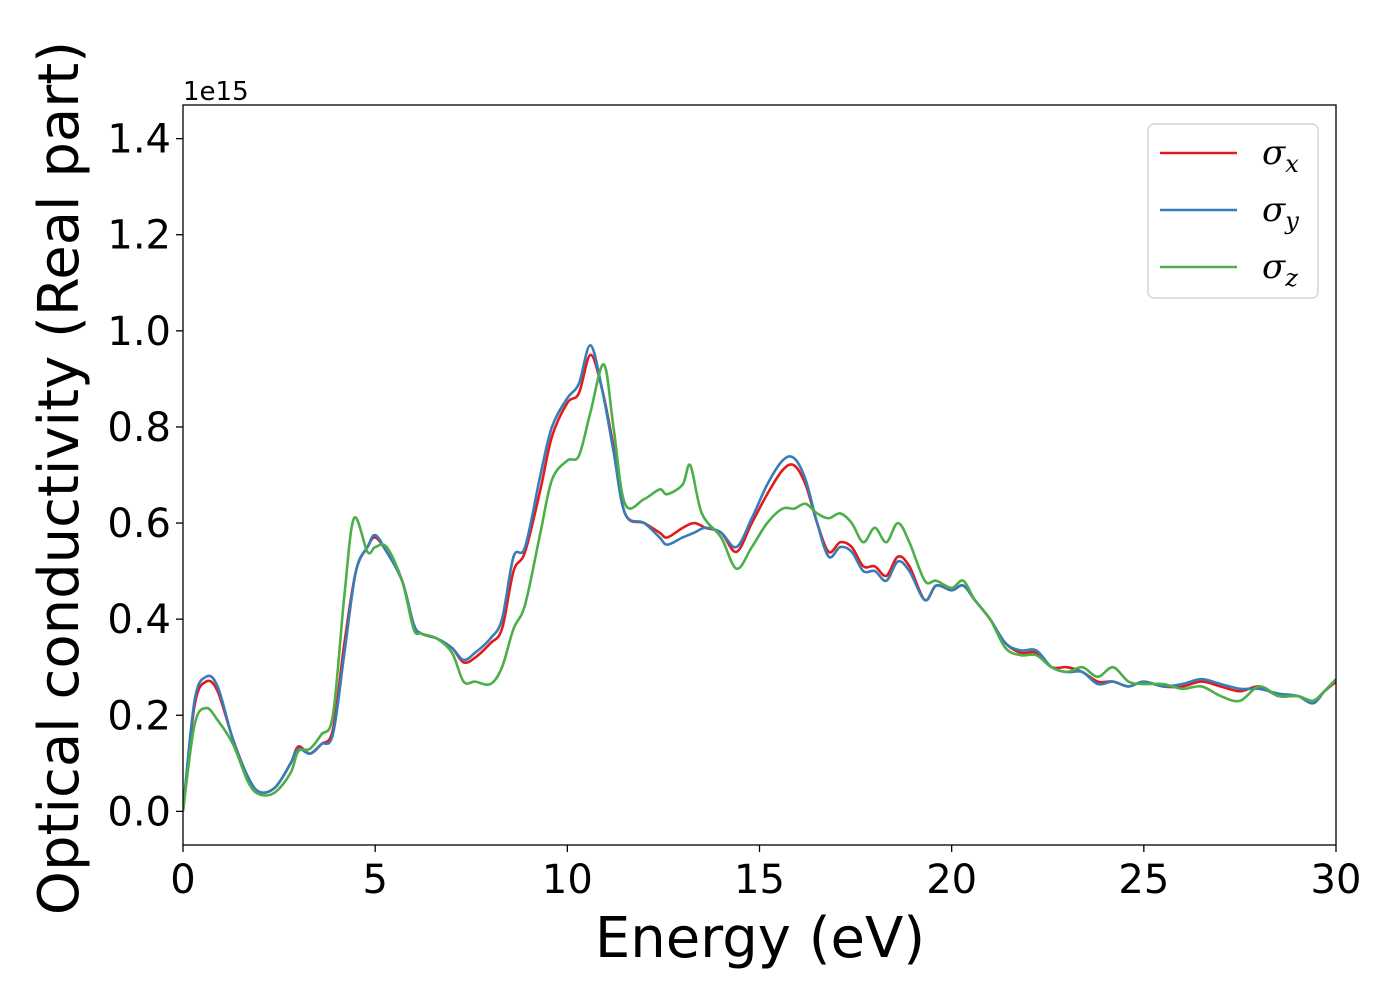 The image size is (1400, 1000). Describe the element at coordinates (139, 524) in the screenshot. I see `y-tick-label: 0.6` at that location.